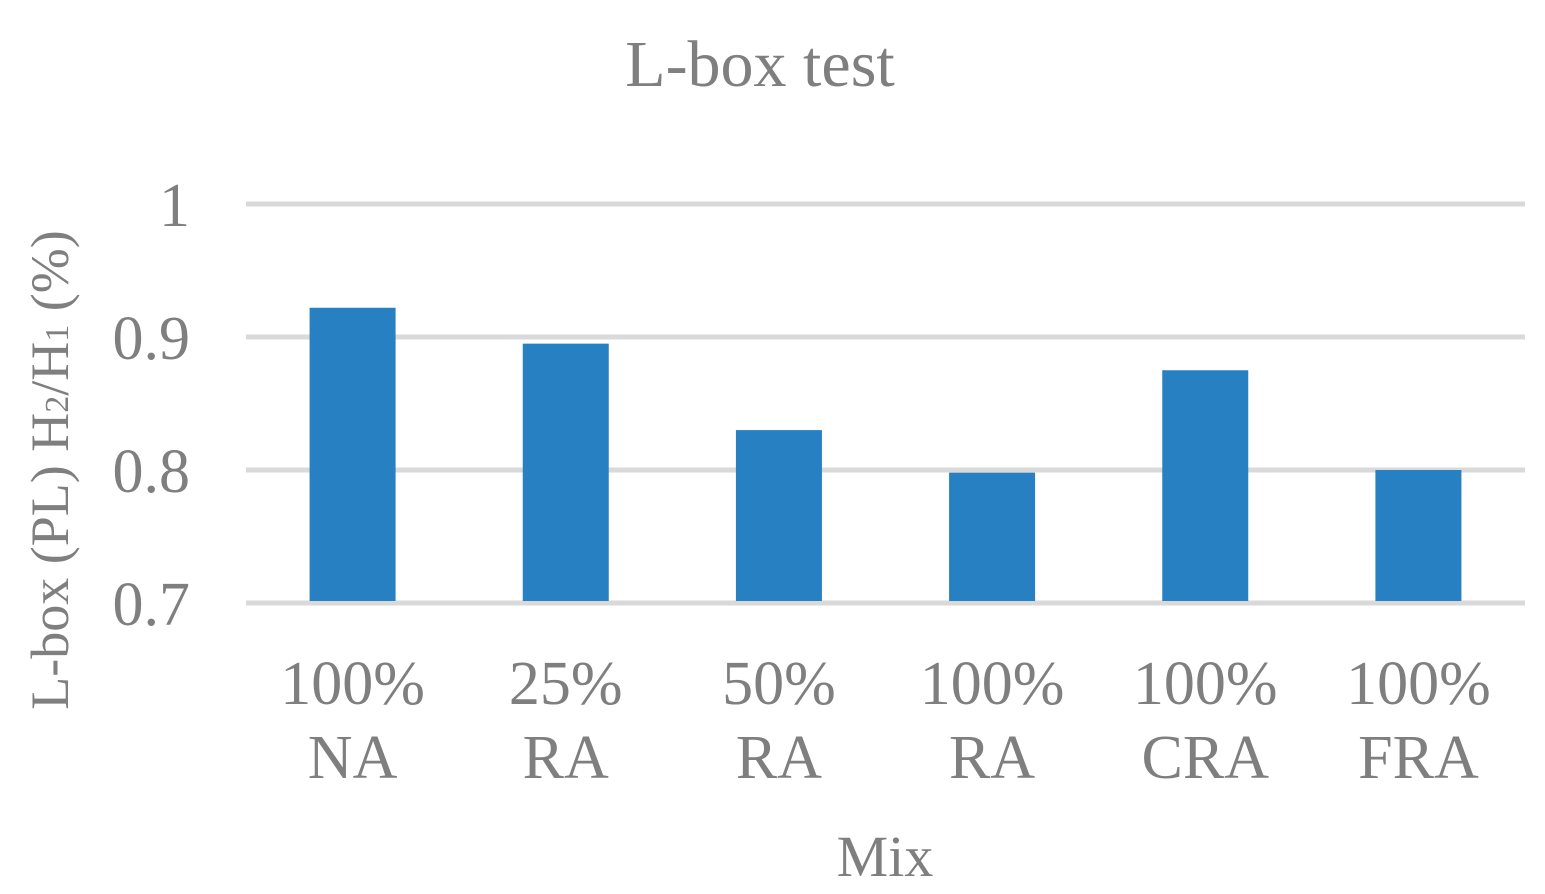  What do you see at coordinates (50, 369) in the screenshot?
I see `y-axis-label-part: /H` at bounding box center [50, 369].